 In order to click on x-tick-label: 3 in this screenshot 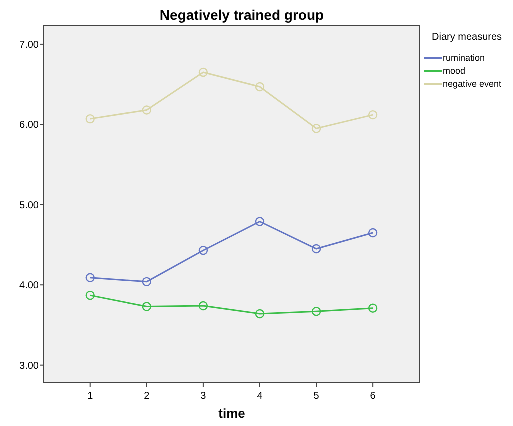, I will do `click(203, 396)`.